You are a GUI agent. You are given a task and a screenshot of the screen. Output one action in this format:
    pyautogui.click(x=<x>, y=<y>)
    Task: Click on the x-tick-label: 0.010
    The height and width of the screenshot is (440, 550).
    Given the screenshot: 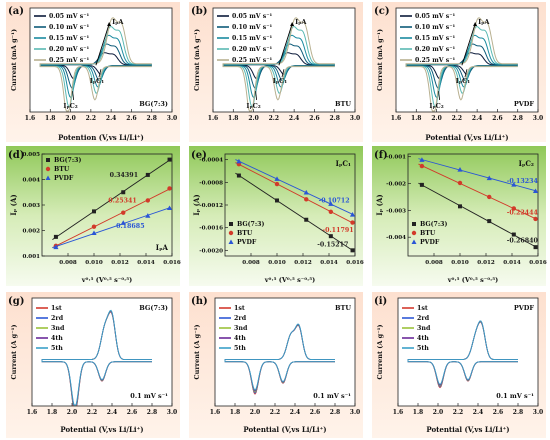 What is the action you would take?
    pyautogui.click(x=277, y=263)
    